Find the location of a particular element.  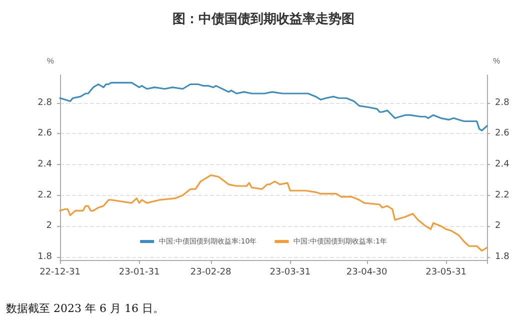

y2-tick-label: 1.8 is located at coordinates (502, 257).